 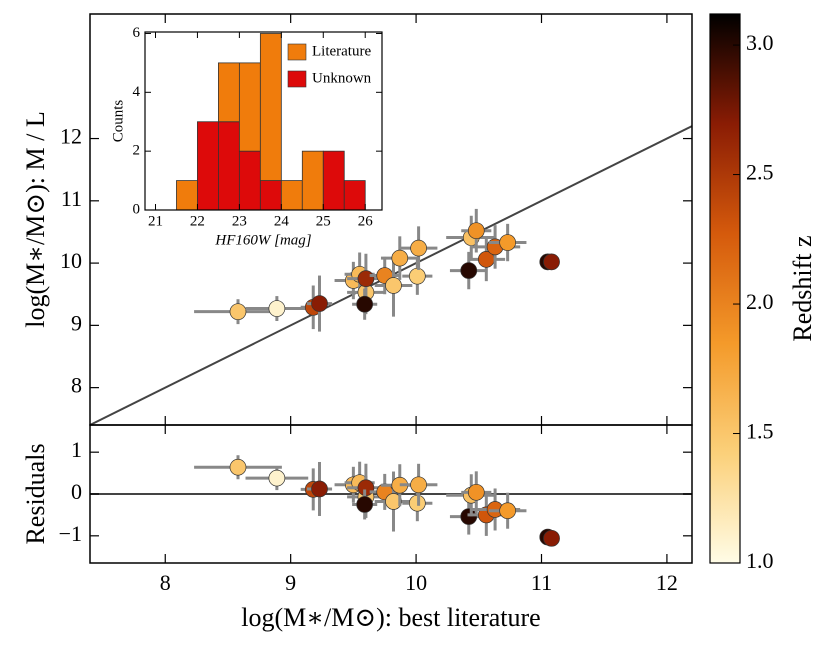 I want to click on colorbar-tick-label: 2.0, so click(x=760, y=301).